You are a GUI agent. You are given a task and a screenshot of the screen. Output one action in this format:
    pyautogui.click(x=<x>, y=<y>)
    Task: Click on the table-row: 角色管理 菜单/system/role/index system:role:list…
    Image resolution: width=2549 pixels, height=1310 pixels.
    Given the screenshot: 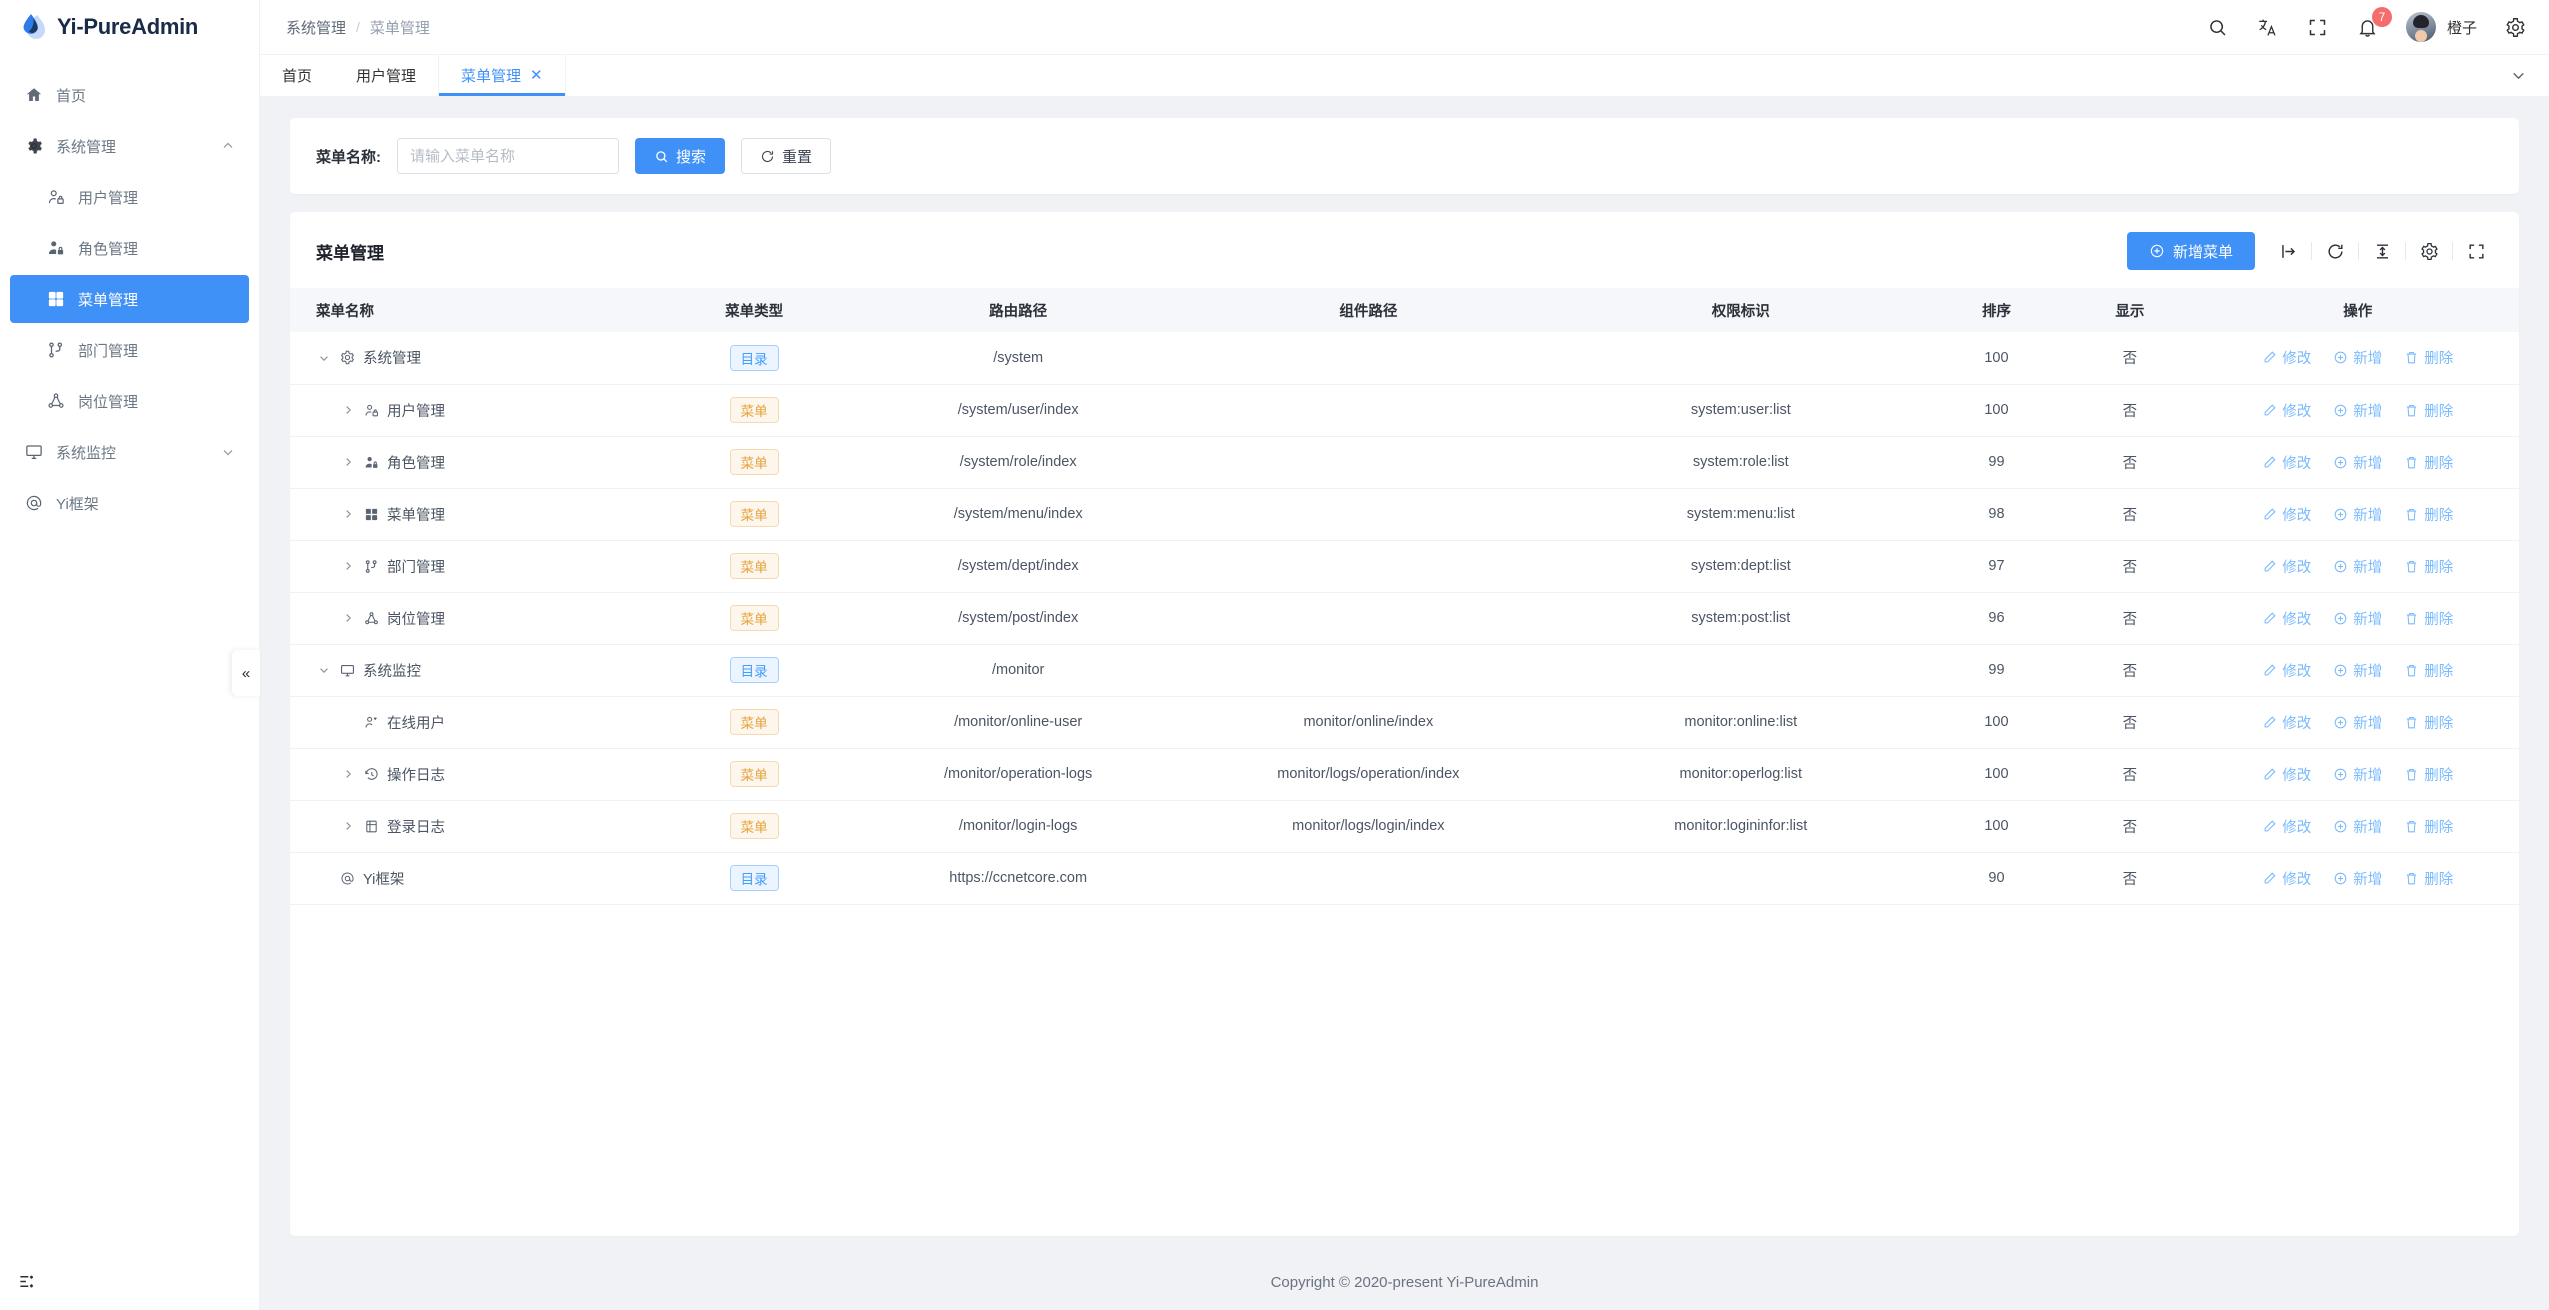 What is the action you would take?
    pyautogui.click(x=1404, y=462)
    